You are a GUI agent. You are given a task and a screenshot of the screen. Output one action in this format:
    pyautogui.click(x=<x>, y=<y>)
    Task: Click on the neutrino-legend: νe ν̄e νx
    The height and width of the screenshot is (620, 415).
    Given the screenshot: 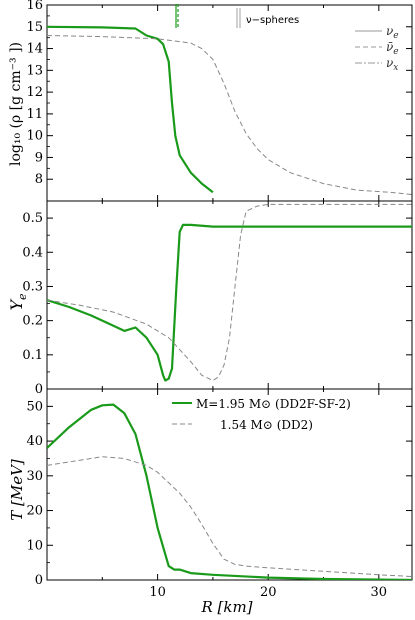 What is the action you would take?
    pyautogui.click(x=377, y=48)
    